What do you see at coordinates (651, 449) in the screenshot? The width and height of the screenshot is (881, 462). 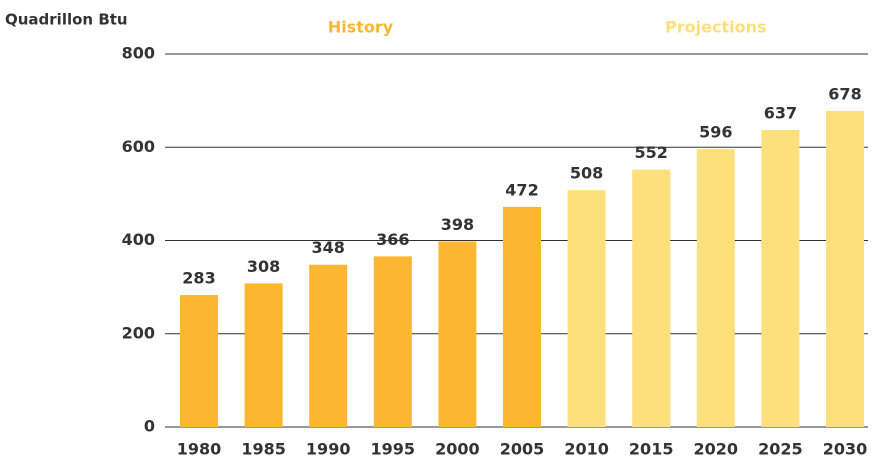 I see `x-tick-label: 2015` at bounding box center [651, 449].